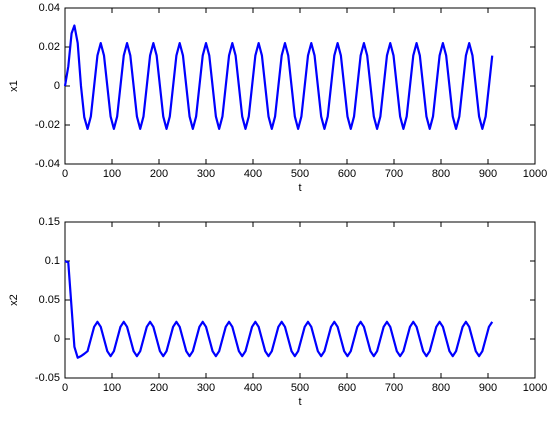 This screenshot has width=550, height=422. I want to click on y-axis-label: x1, so click(14, 86).